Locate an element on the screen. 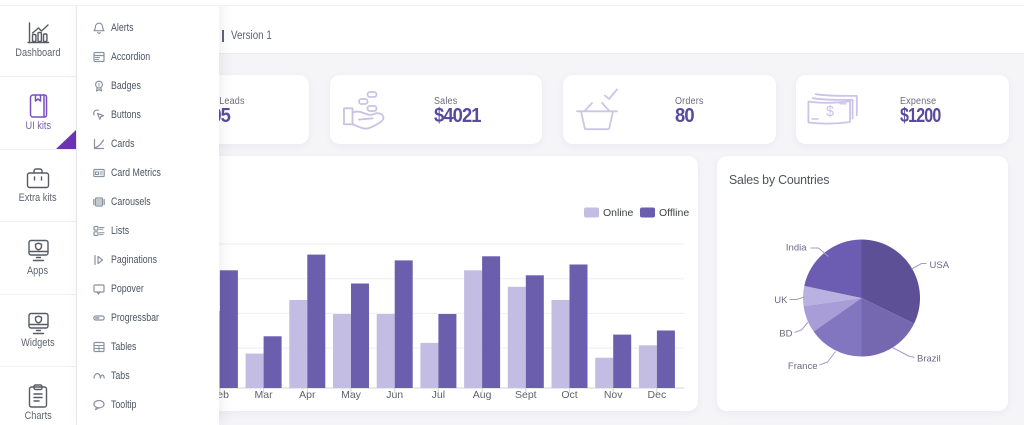 This screenshot has height=425, width=1024. svg-text: BD is located at coordinates (785, 334).